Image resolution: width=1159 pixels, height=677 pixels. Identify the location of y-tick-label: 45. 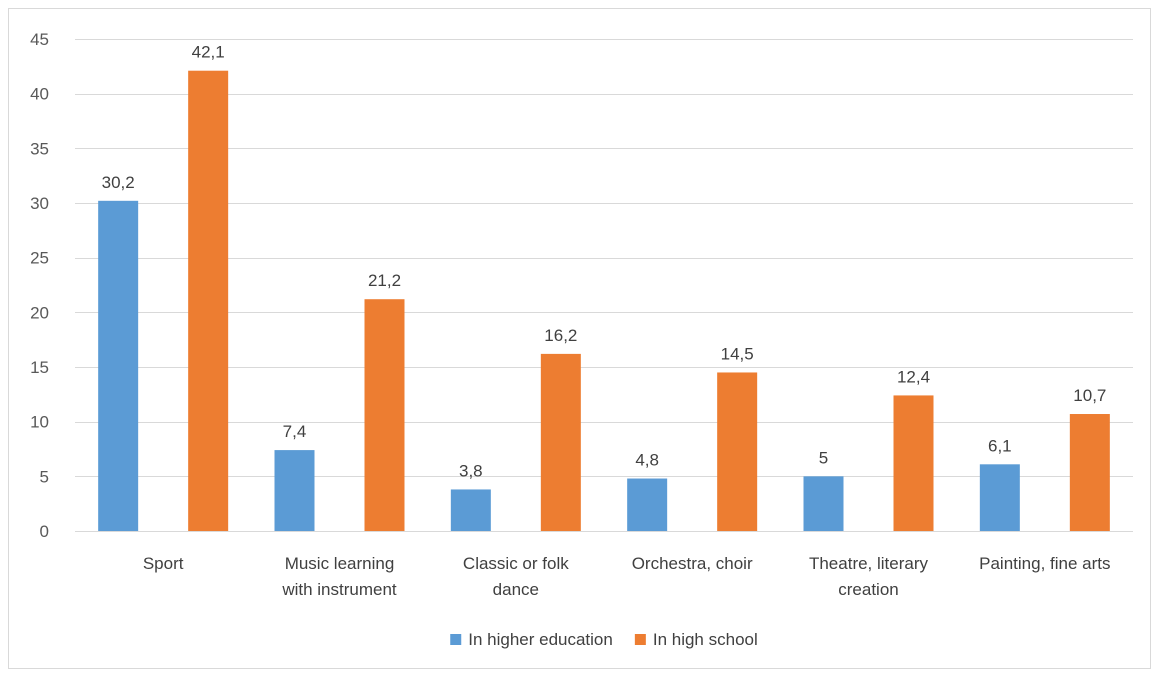
(39, 39).